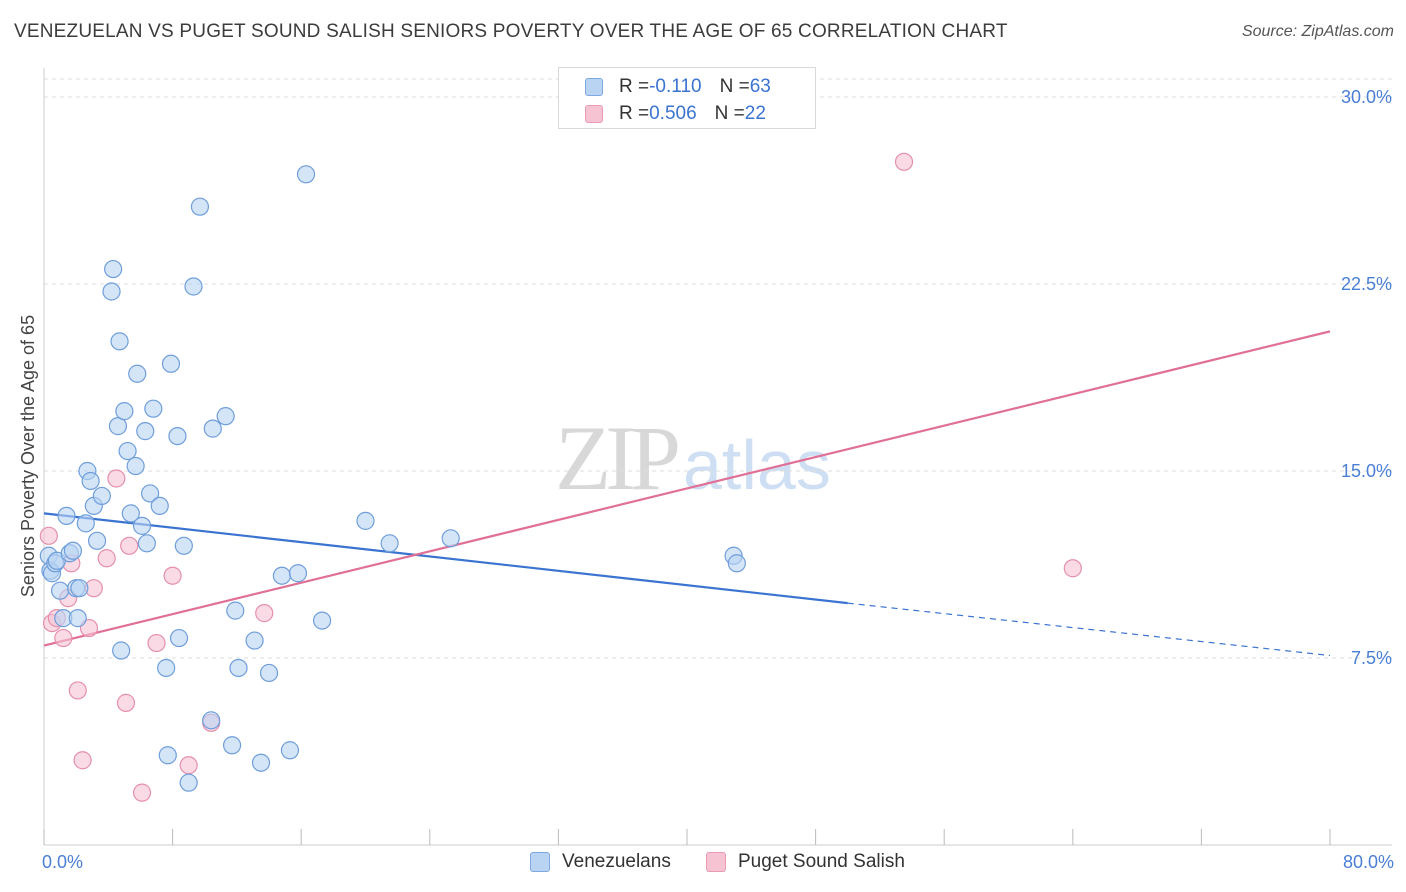  What do you see at coordinates (757, 465) in the screenshot?
I see `watermark-atlas: atlas` at bounding box center [757, 465].